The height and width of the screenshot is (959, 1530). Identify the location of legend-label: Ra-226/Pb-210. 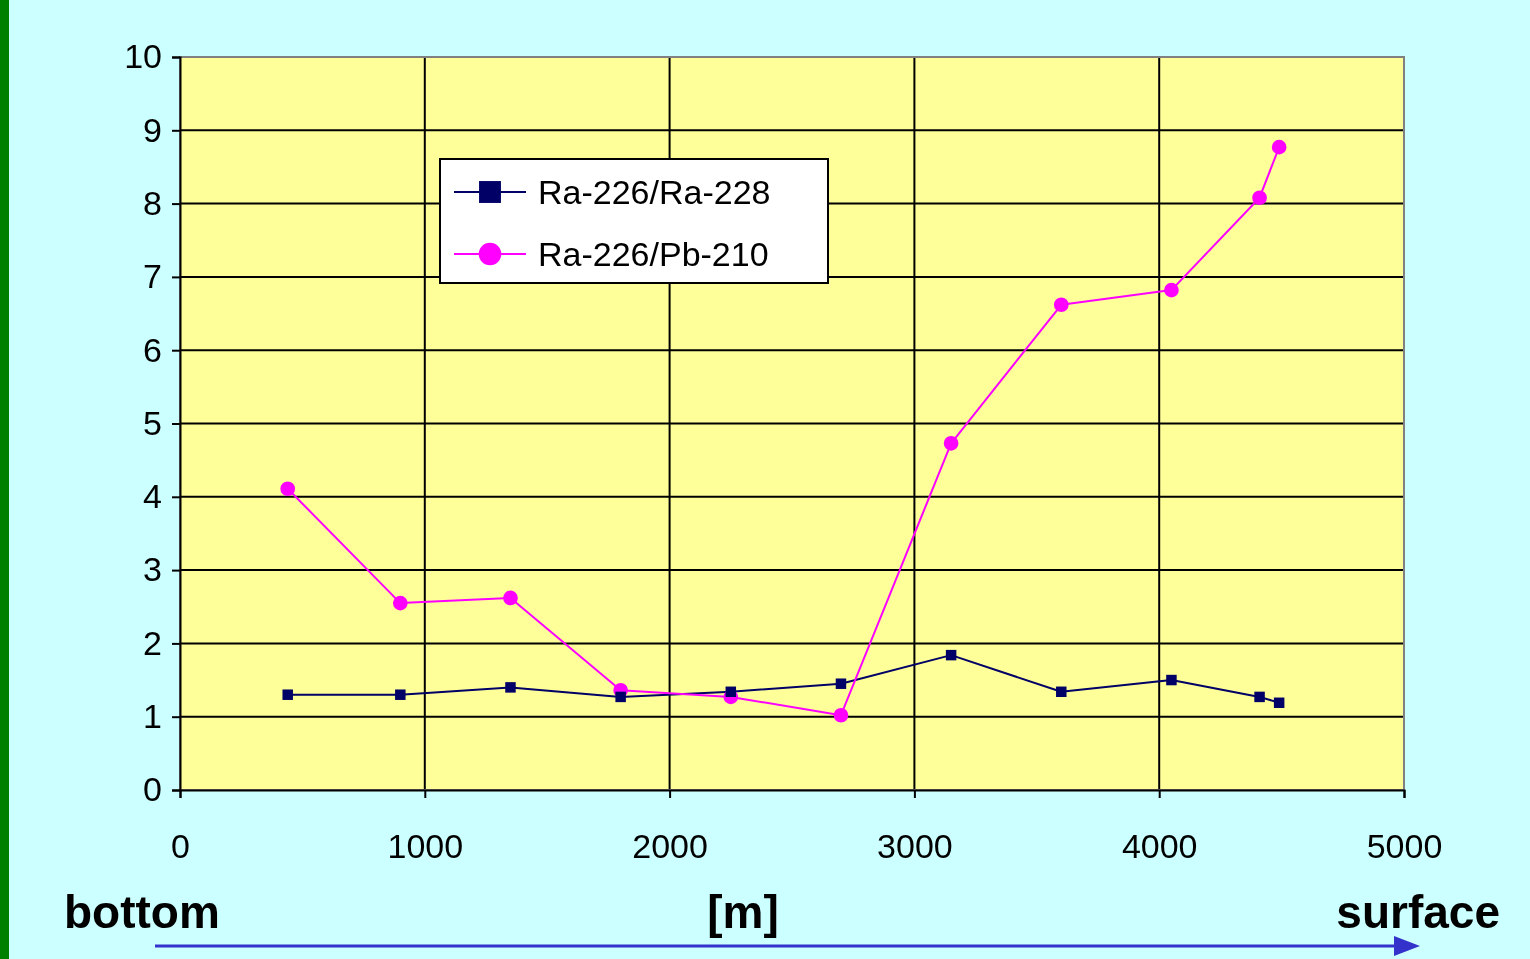
(653, 254).